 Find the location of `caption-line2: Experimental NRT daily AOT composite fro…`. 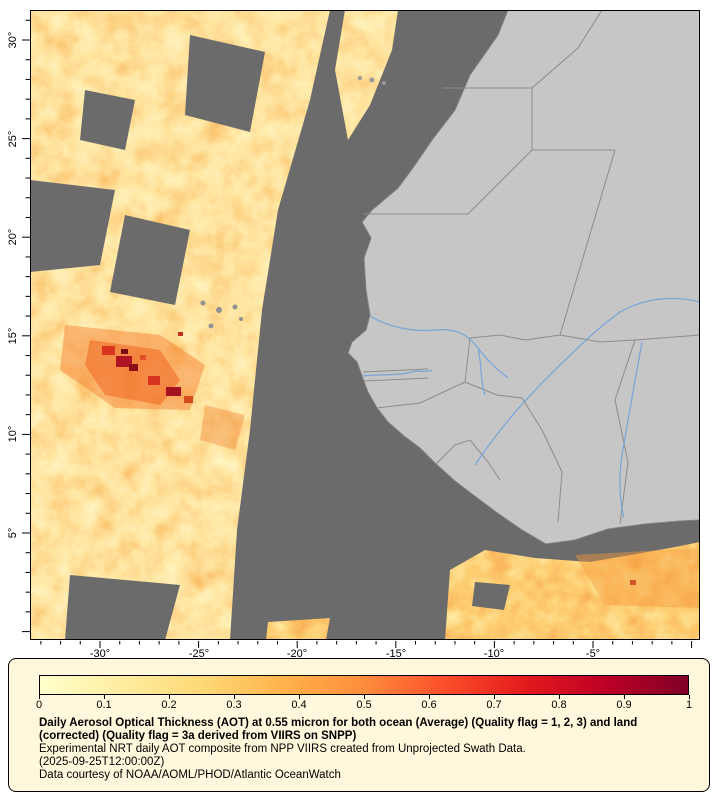

caption-line2: Experimental NRT daily AOT composite fro… is located at coordinates (282, 749).